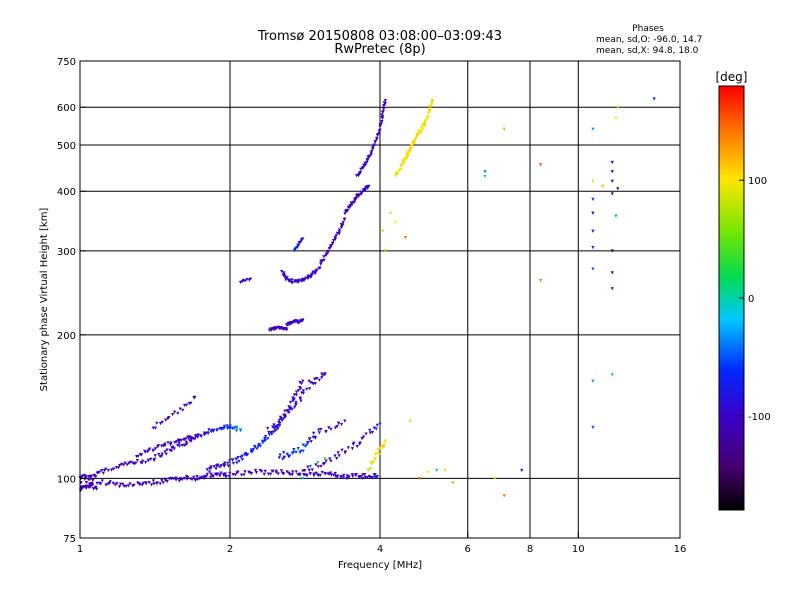 This screenshot has height=600, width=800. Describe the element at coordinates (648, 29) in the screenshot. I see `phase-stats-heading: Phases` at that location.